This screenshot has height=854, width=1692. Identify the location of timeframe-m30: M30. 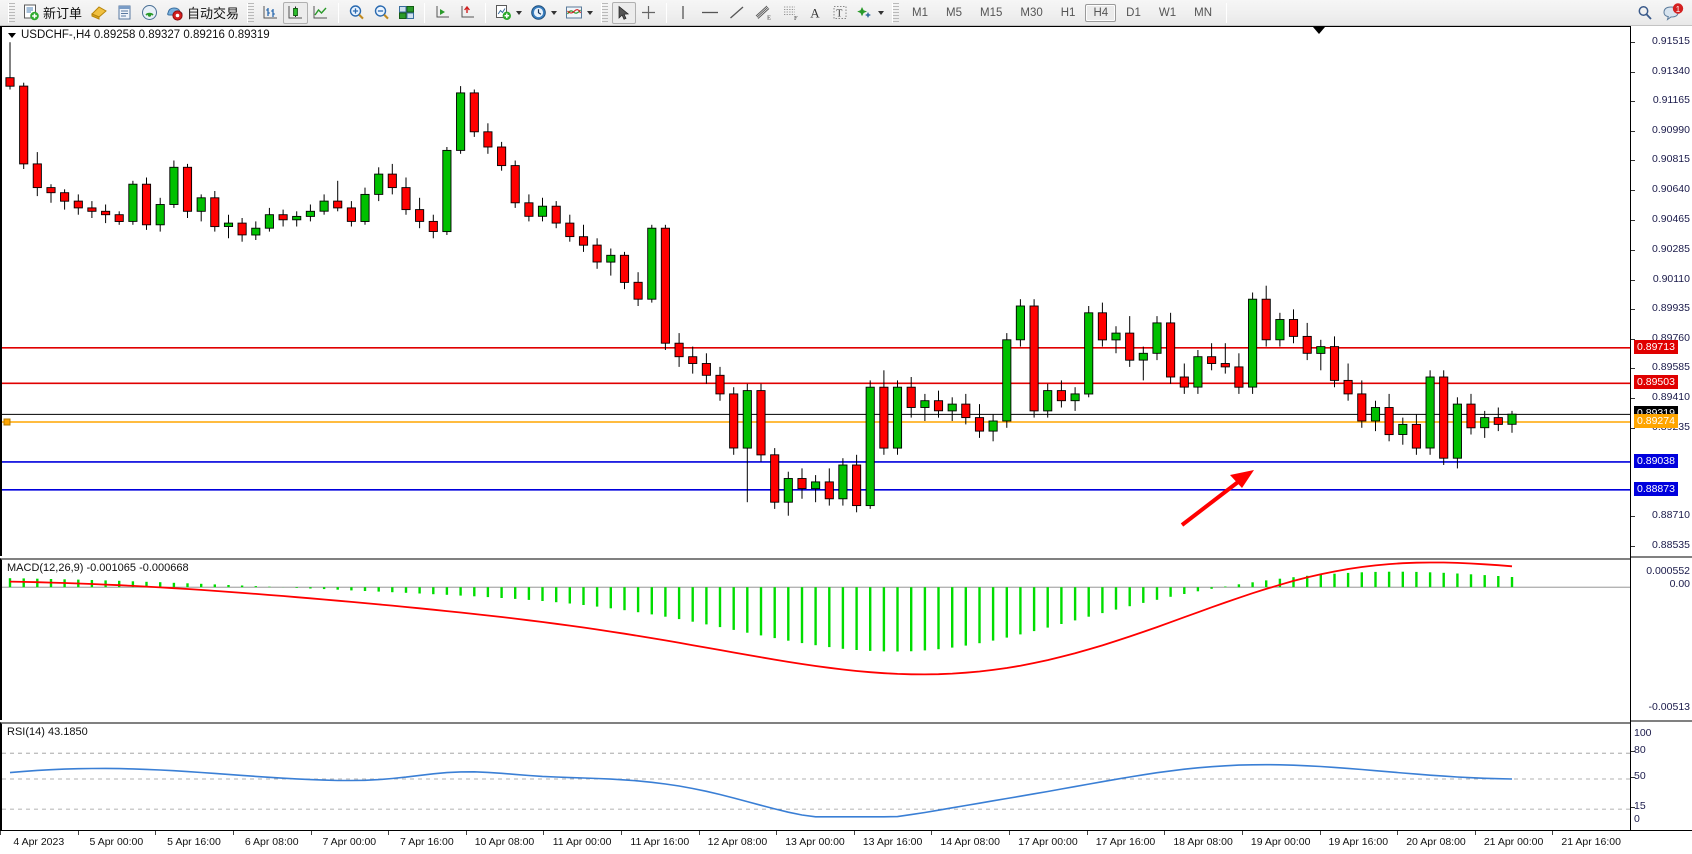
(1031, 12).